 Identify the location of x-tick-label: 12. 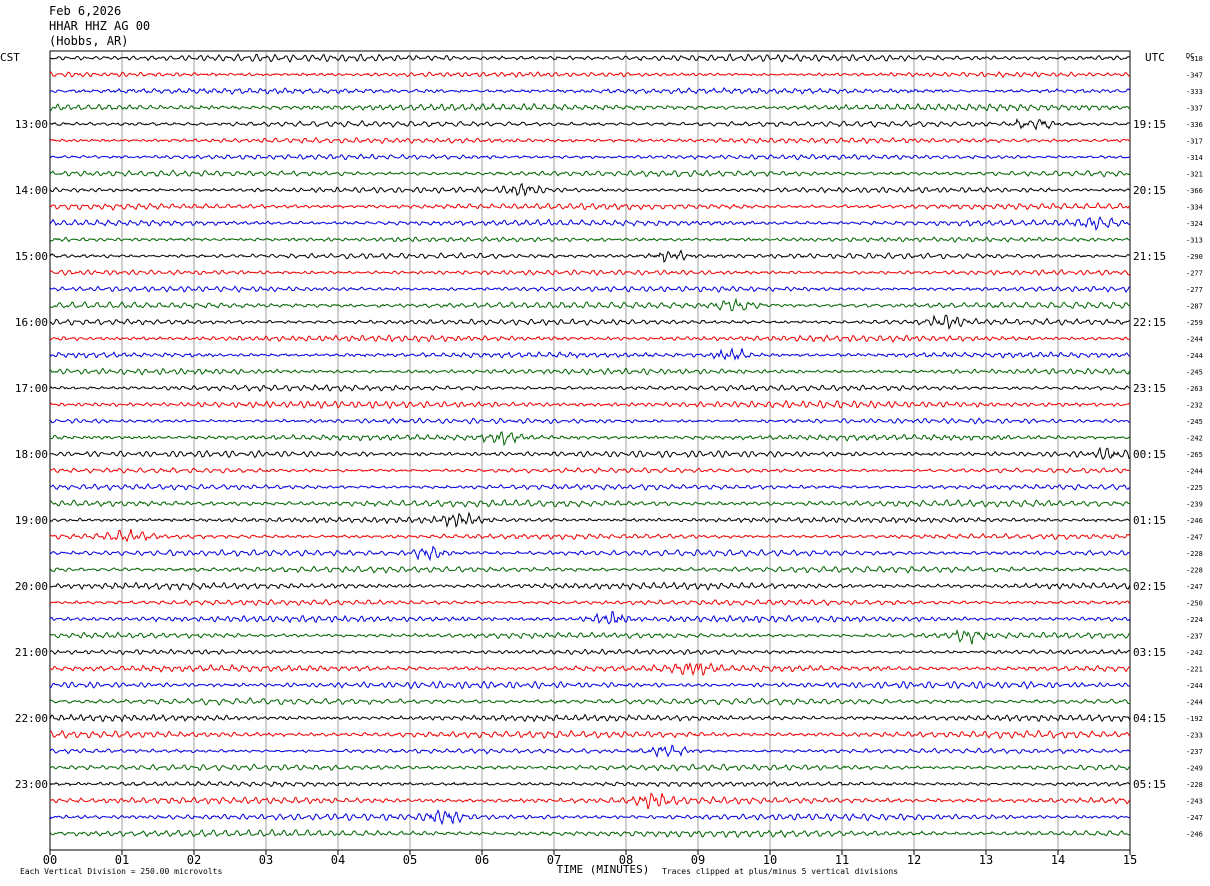
(914, 860).